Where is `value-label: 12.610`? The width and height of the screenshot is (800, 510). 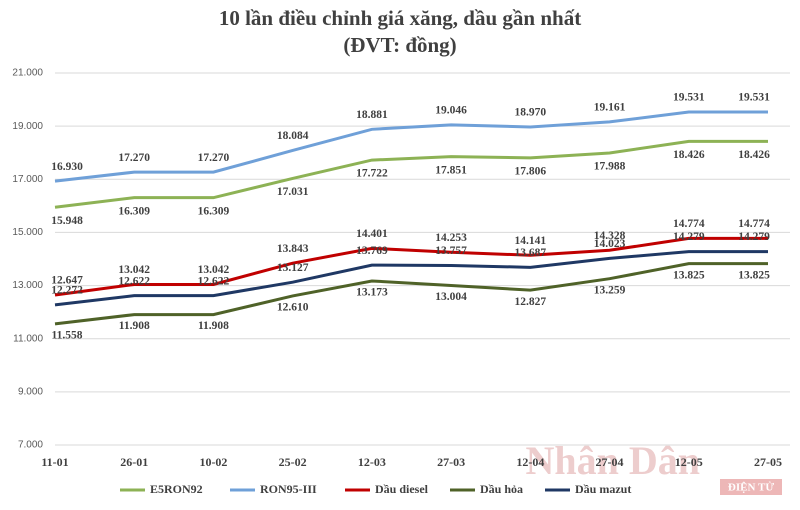
value-label: 12.610 is located at coordinates (293, 308).